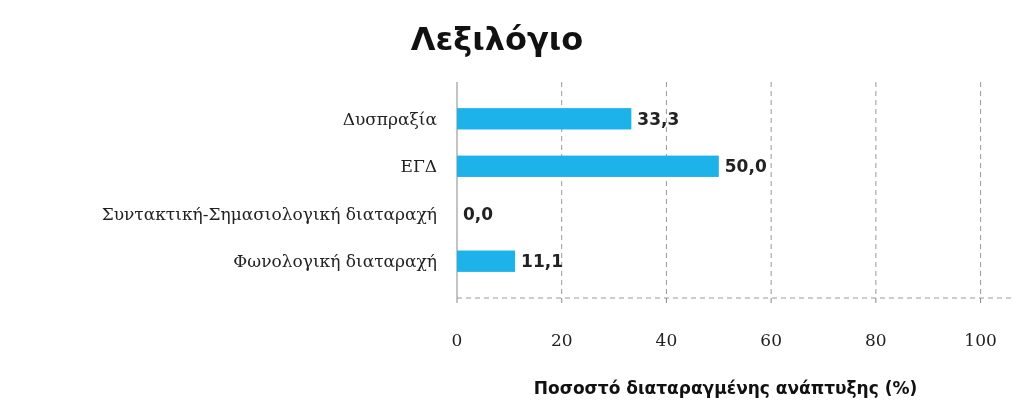 This screenshot has height=406, width=1014. I want to click on x-tick-label: 100, so click(980, 340).